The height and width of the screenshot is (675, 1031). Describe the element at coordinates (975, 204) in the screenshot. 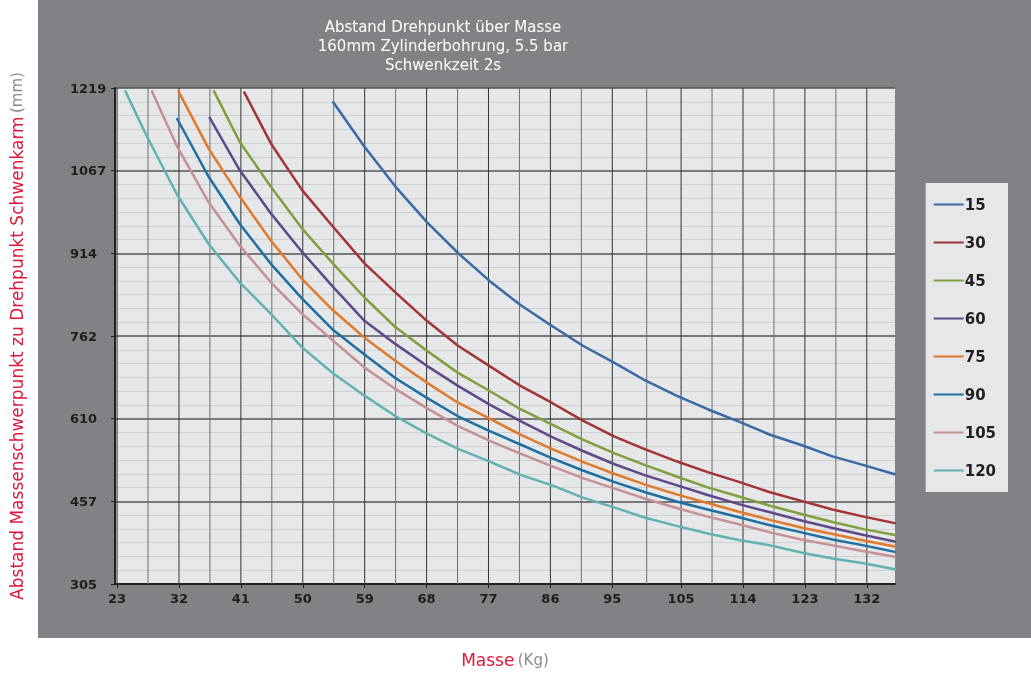

I see `legend-label: 15` at that location.